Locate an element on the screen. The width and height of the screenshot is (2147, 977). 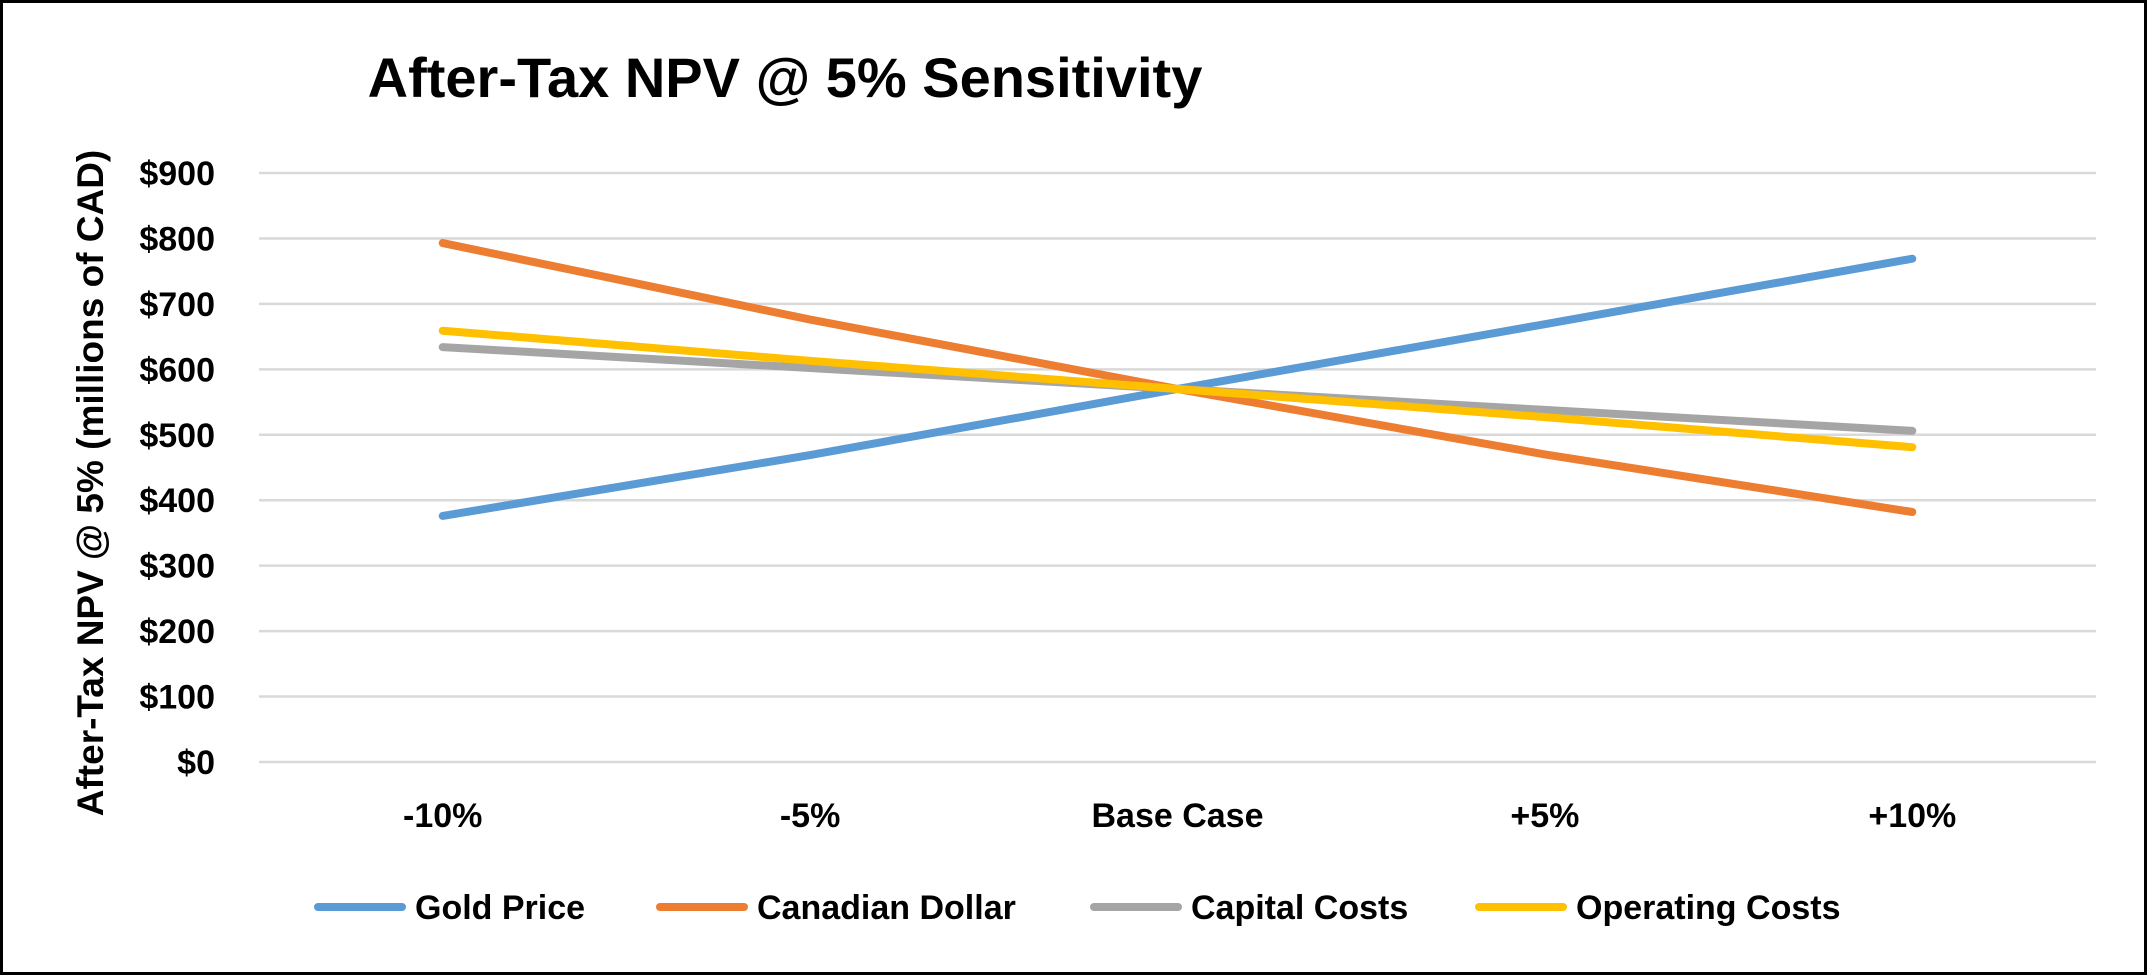
y-tick-labels: $0 $100 $200 $300 $400 $500 $600 $700 $800 $900 is located at coordinates (177, 468).